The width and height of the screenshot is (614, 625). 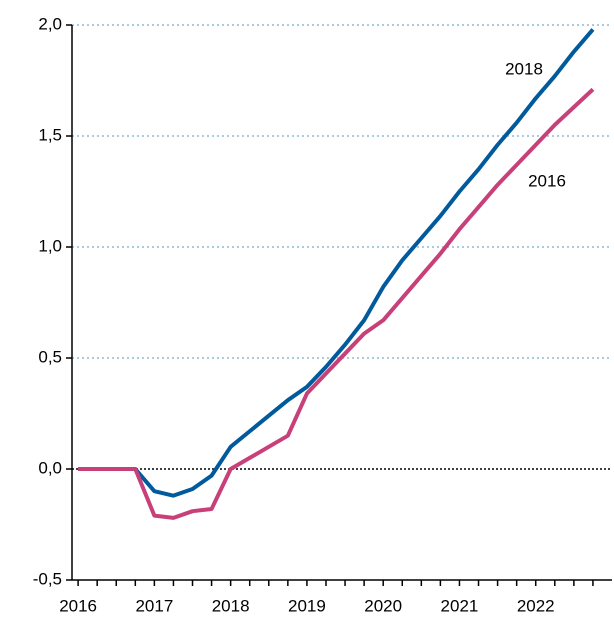 I want to click on x-tick-label: 2016, so click(x=78, y=605).